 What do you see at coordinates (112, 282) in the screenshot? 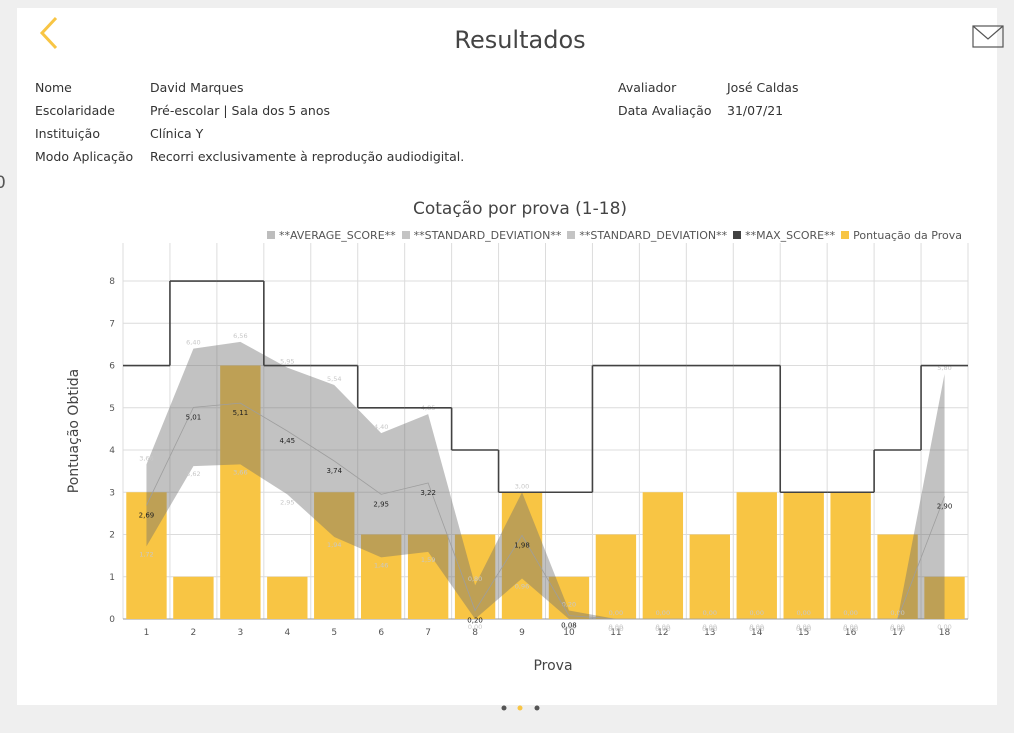
I see `y-tick-label: 8` at bounding box center [112, 282].